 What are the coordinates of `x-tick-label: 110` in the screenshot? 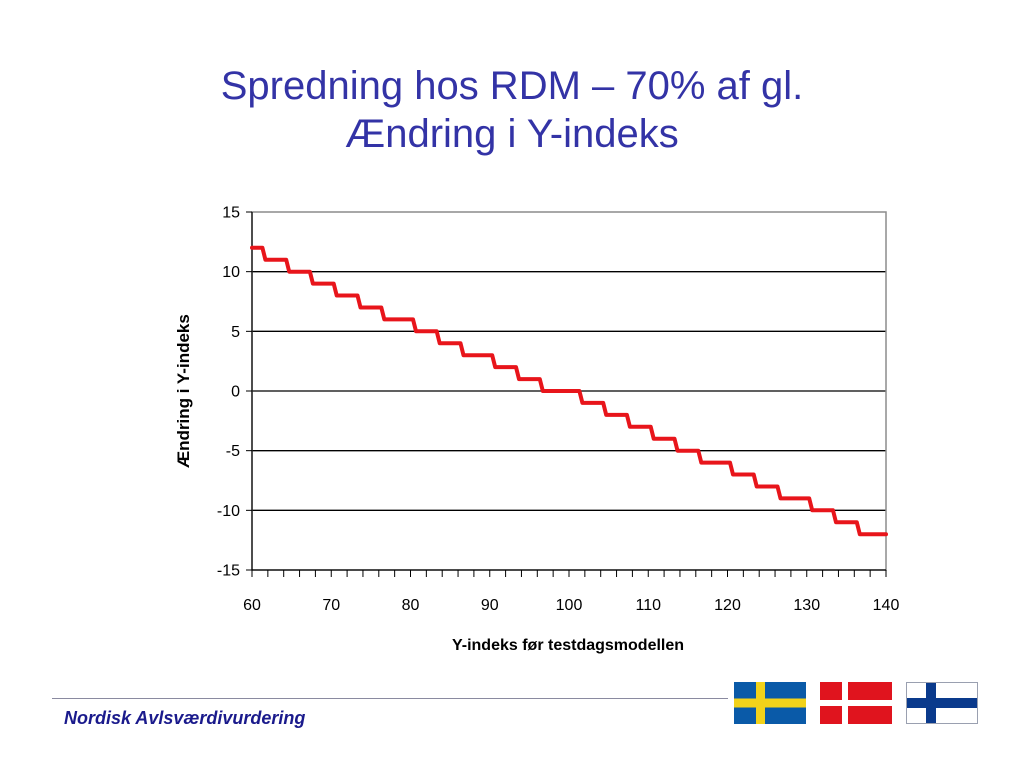 It's located at (648, 605).